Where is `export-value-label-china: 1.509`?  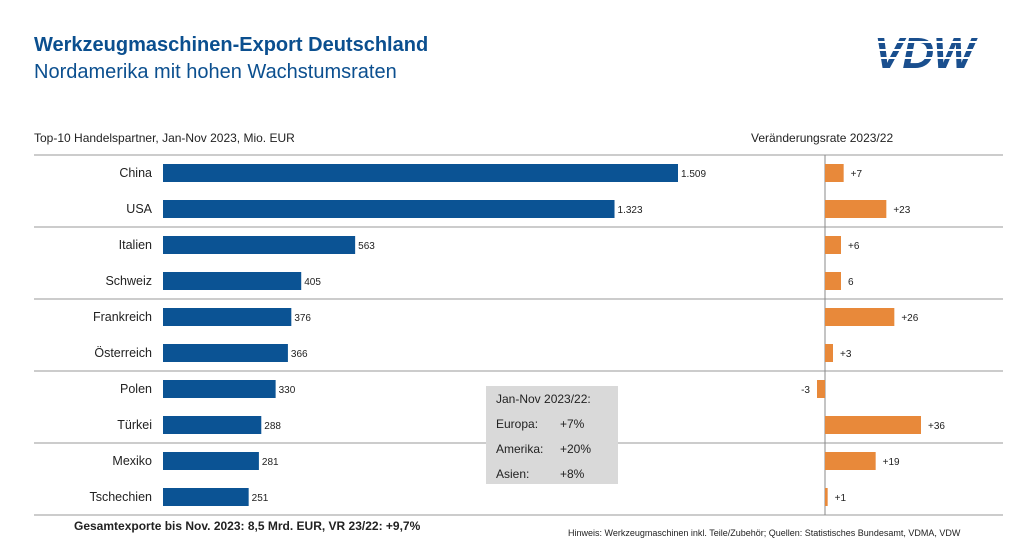
export-value-label-china: 1.509 is located at coordinates (693, 174).